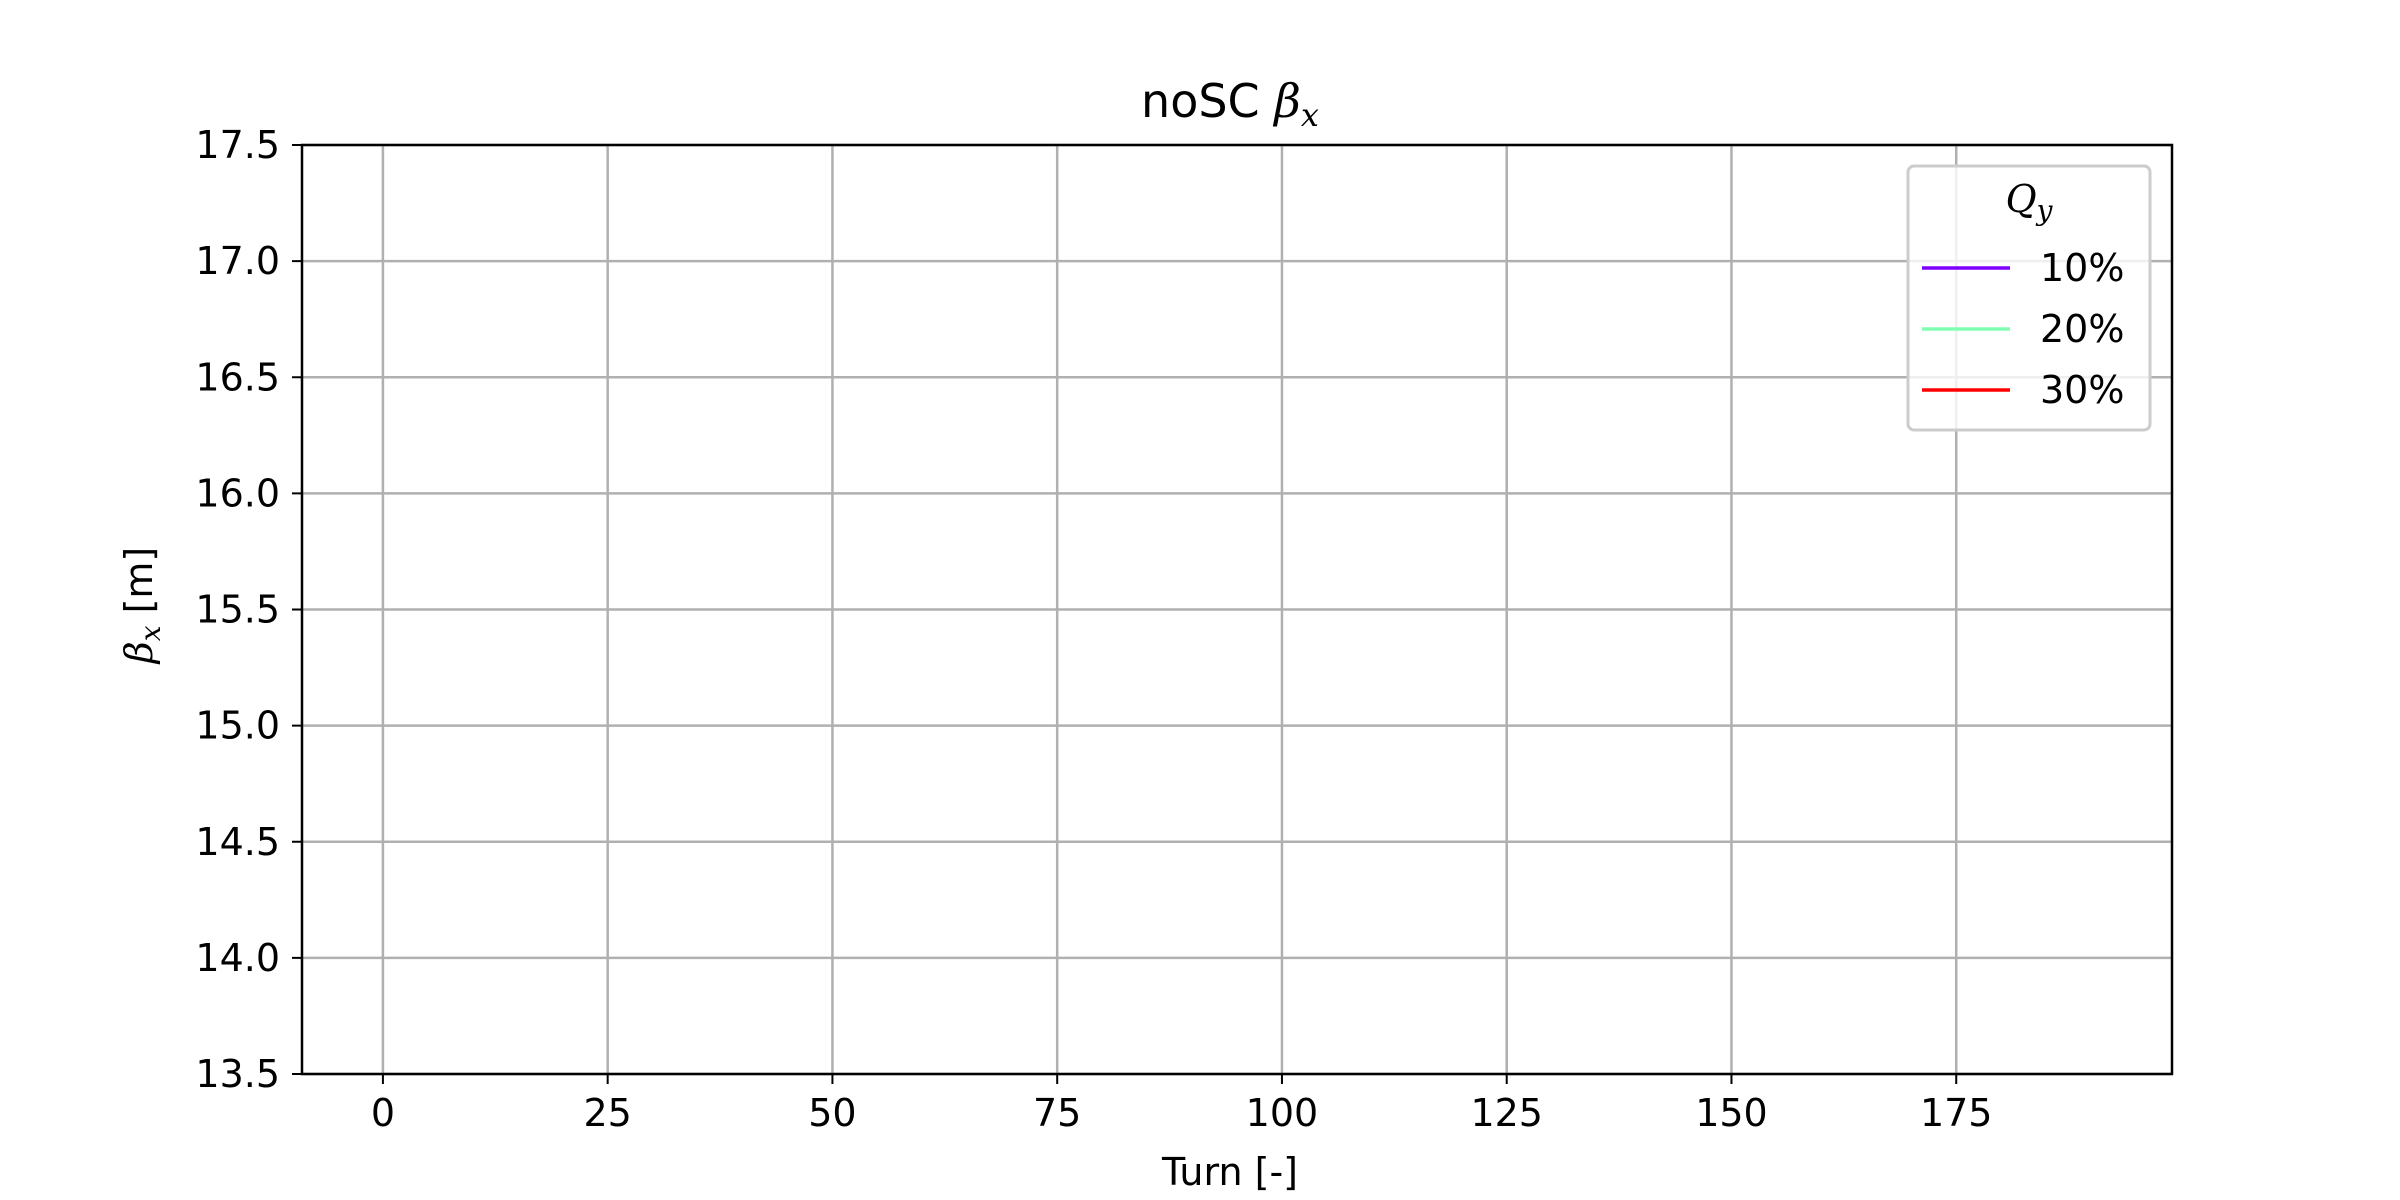 Image resolution: width=2400 pixels, height=1200 pixels. Describe the element at coordinates (139, 653) in the screenshot. I see `y-axis-label-symbol: β` at that location.